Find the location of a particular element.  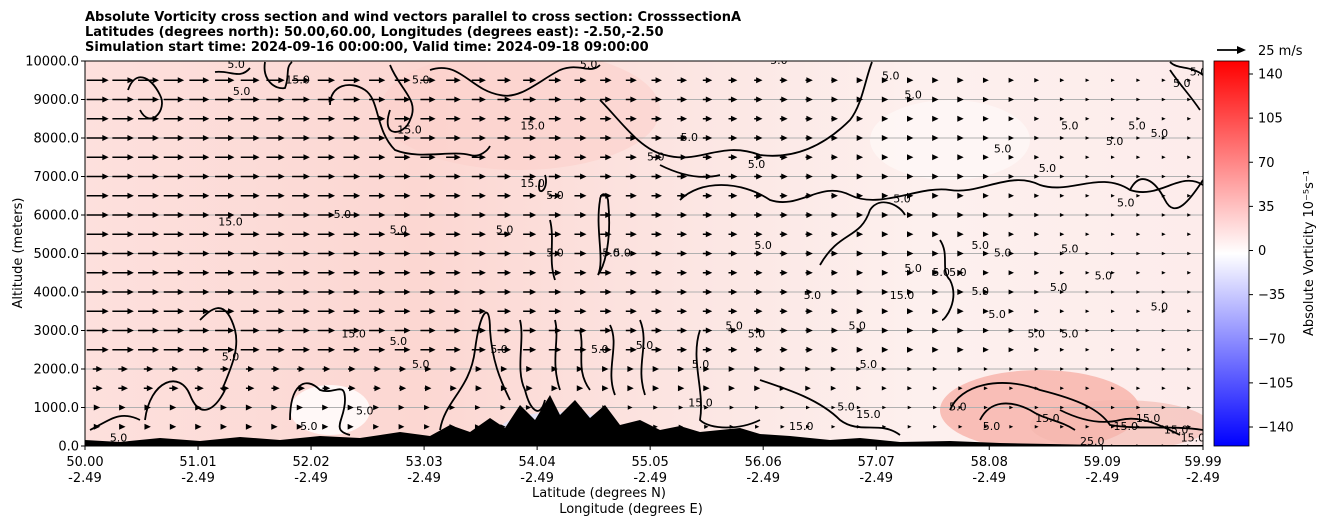

x-tick-label-lat: 50.00 is located at coordinates (84, 462).